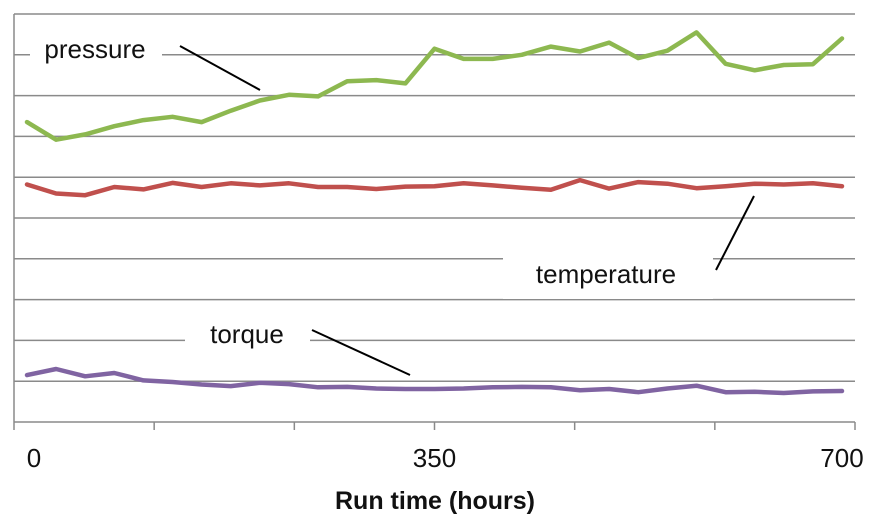 This screenshot has width=870, height=517. Describe the element at coordinates (435, 501) in the screenshot. I see `x-axis-title: Run time (hours)` at that location.